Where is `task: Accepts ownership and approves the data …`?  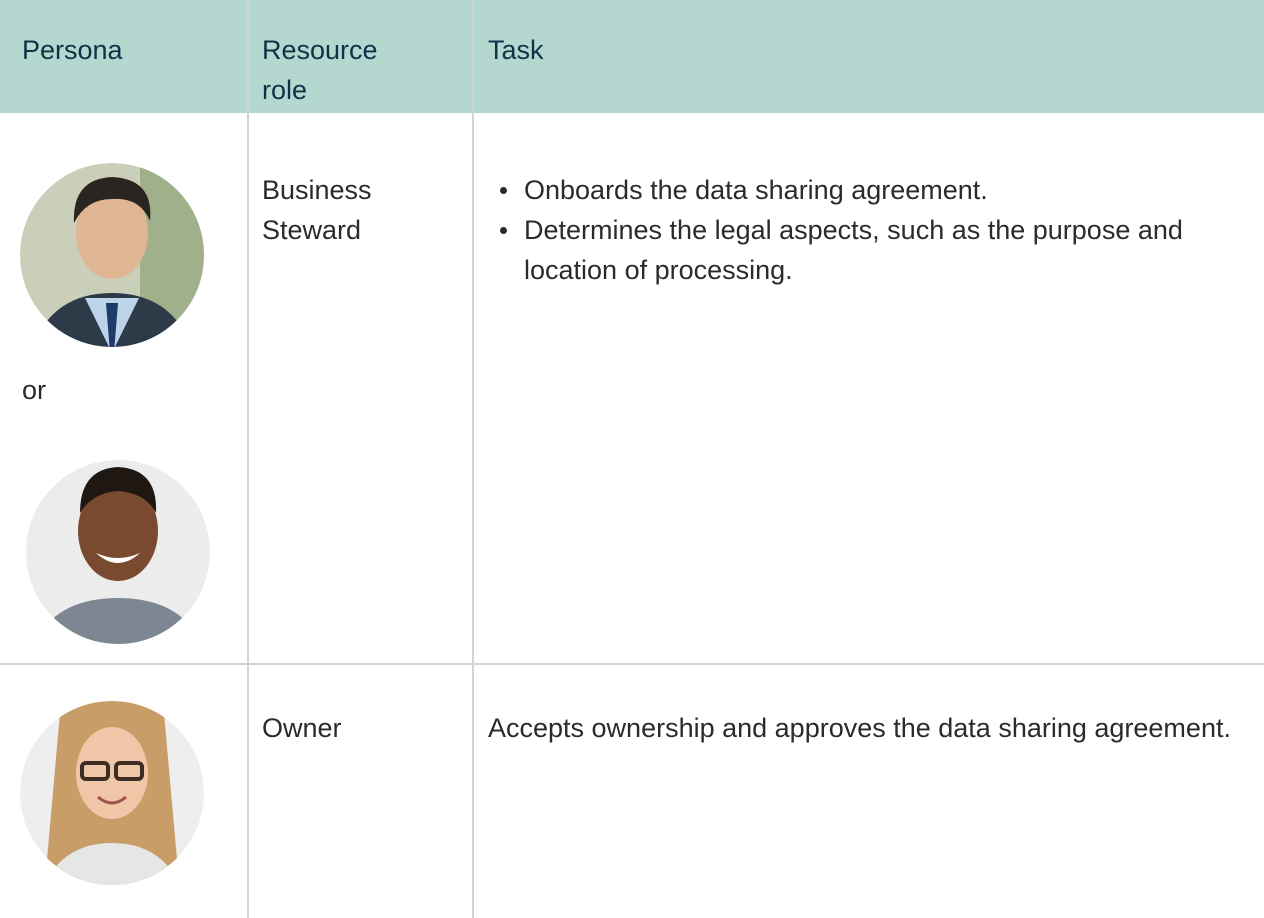 task: Accepts ownership and approves the data … is located at coordinates (859, 728).